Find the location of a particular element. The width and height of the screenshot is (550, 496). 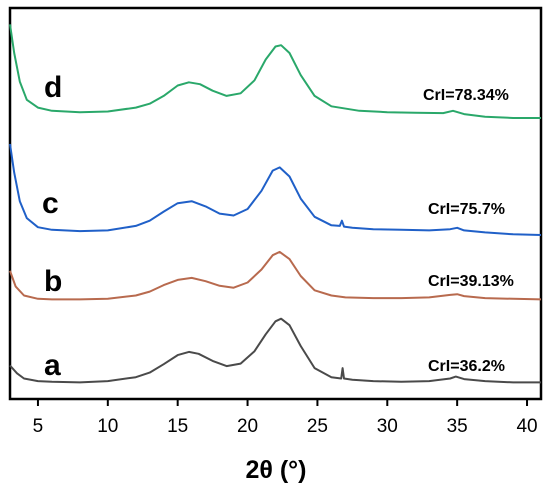

cri-annotation-b: CrI=39.13% is located at coordinates (471, 281).